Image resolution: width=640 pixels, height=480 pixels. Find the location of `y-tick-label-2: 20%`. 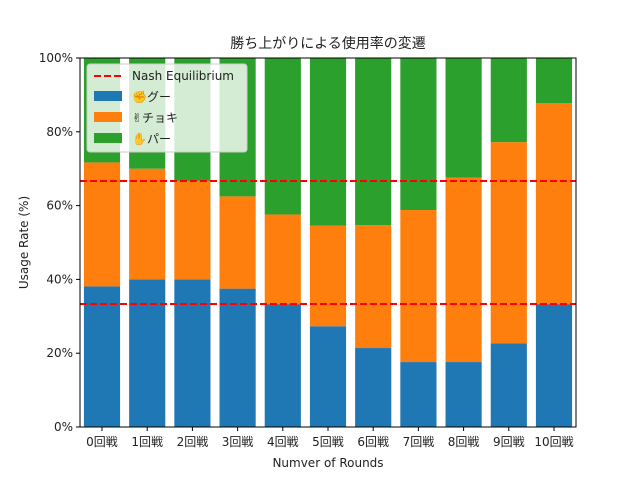

y-tick-label-2: 20% is located at coordinates (59, 353).